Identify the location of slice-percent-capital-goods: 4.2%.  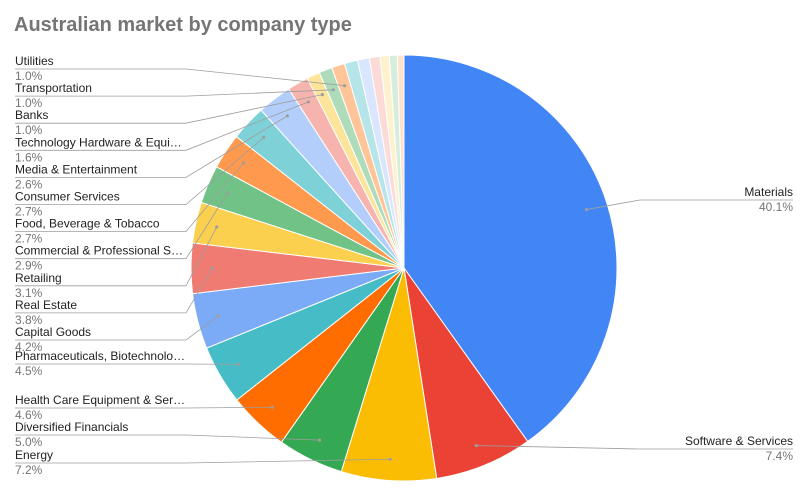
(29, 347).